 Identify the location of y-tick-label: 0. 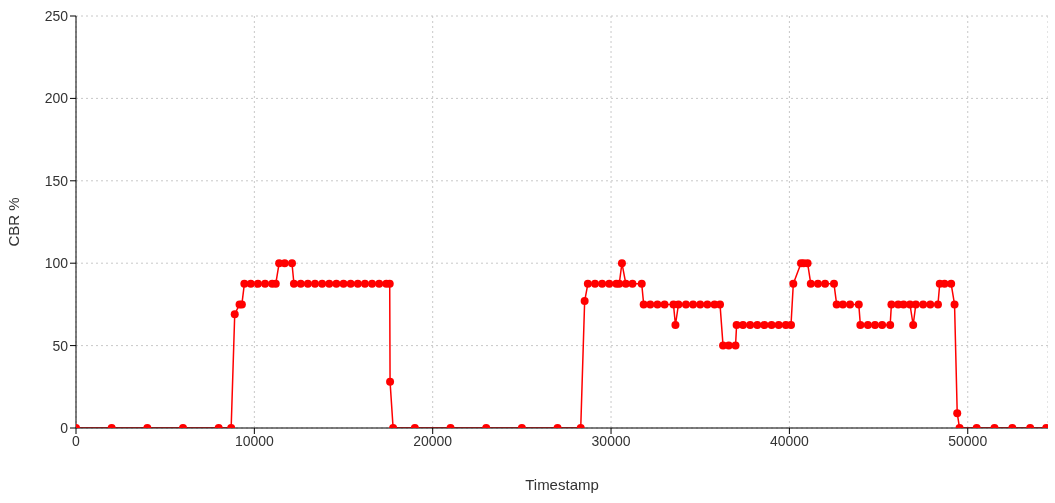
(64, 427).